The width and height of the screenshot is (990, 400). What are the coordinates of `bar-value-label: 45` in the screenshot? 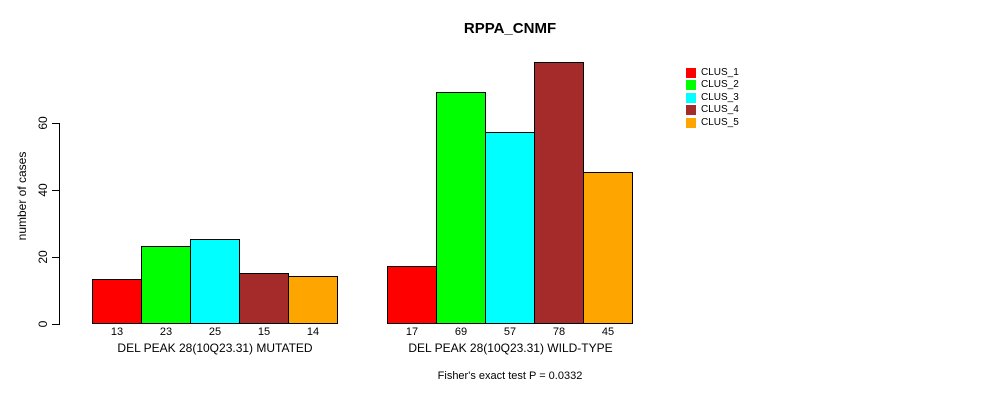 It's located at (608, 332).